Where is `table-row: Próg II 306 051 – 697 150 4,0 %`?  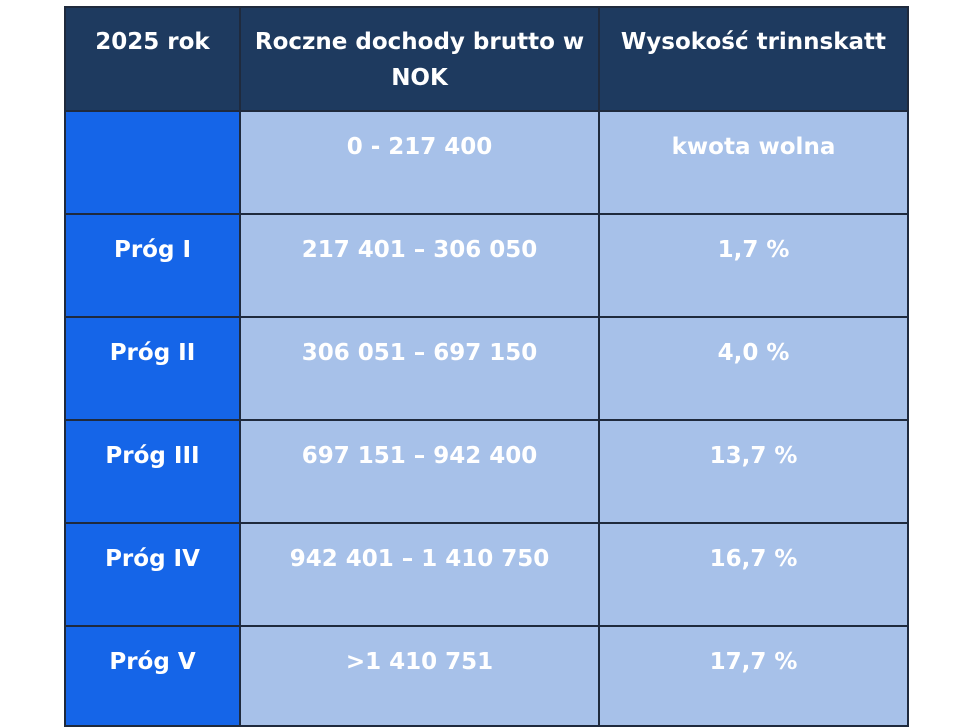 table-row: Próg II 306 051 – 697 150 4,0 % is located at coordinates (486, 368).